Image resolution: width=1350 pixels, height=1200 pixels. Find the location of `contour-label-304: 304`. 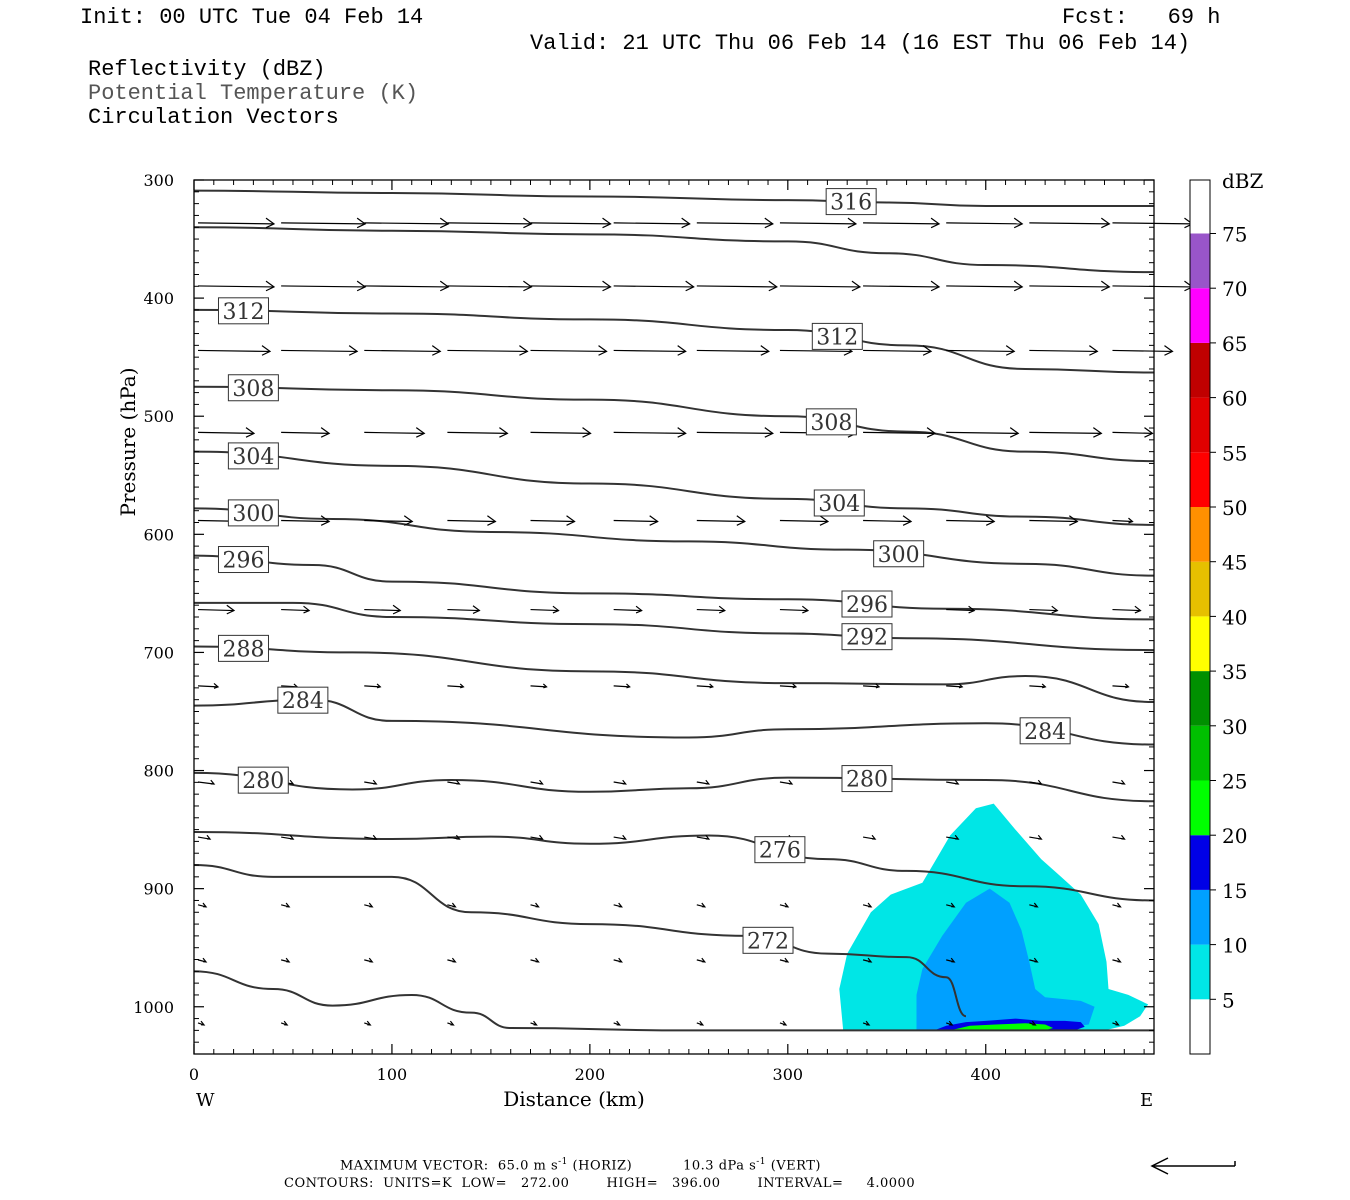

contour-label-304: 304 is located at coordinates (839, 504).